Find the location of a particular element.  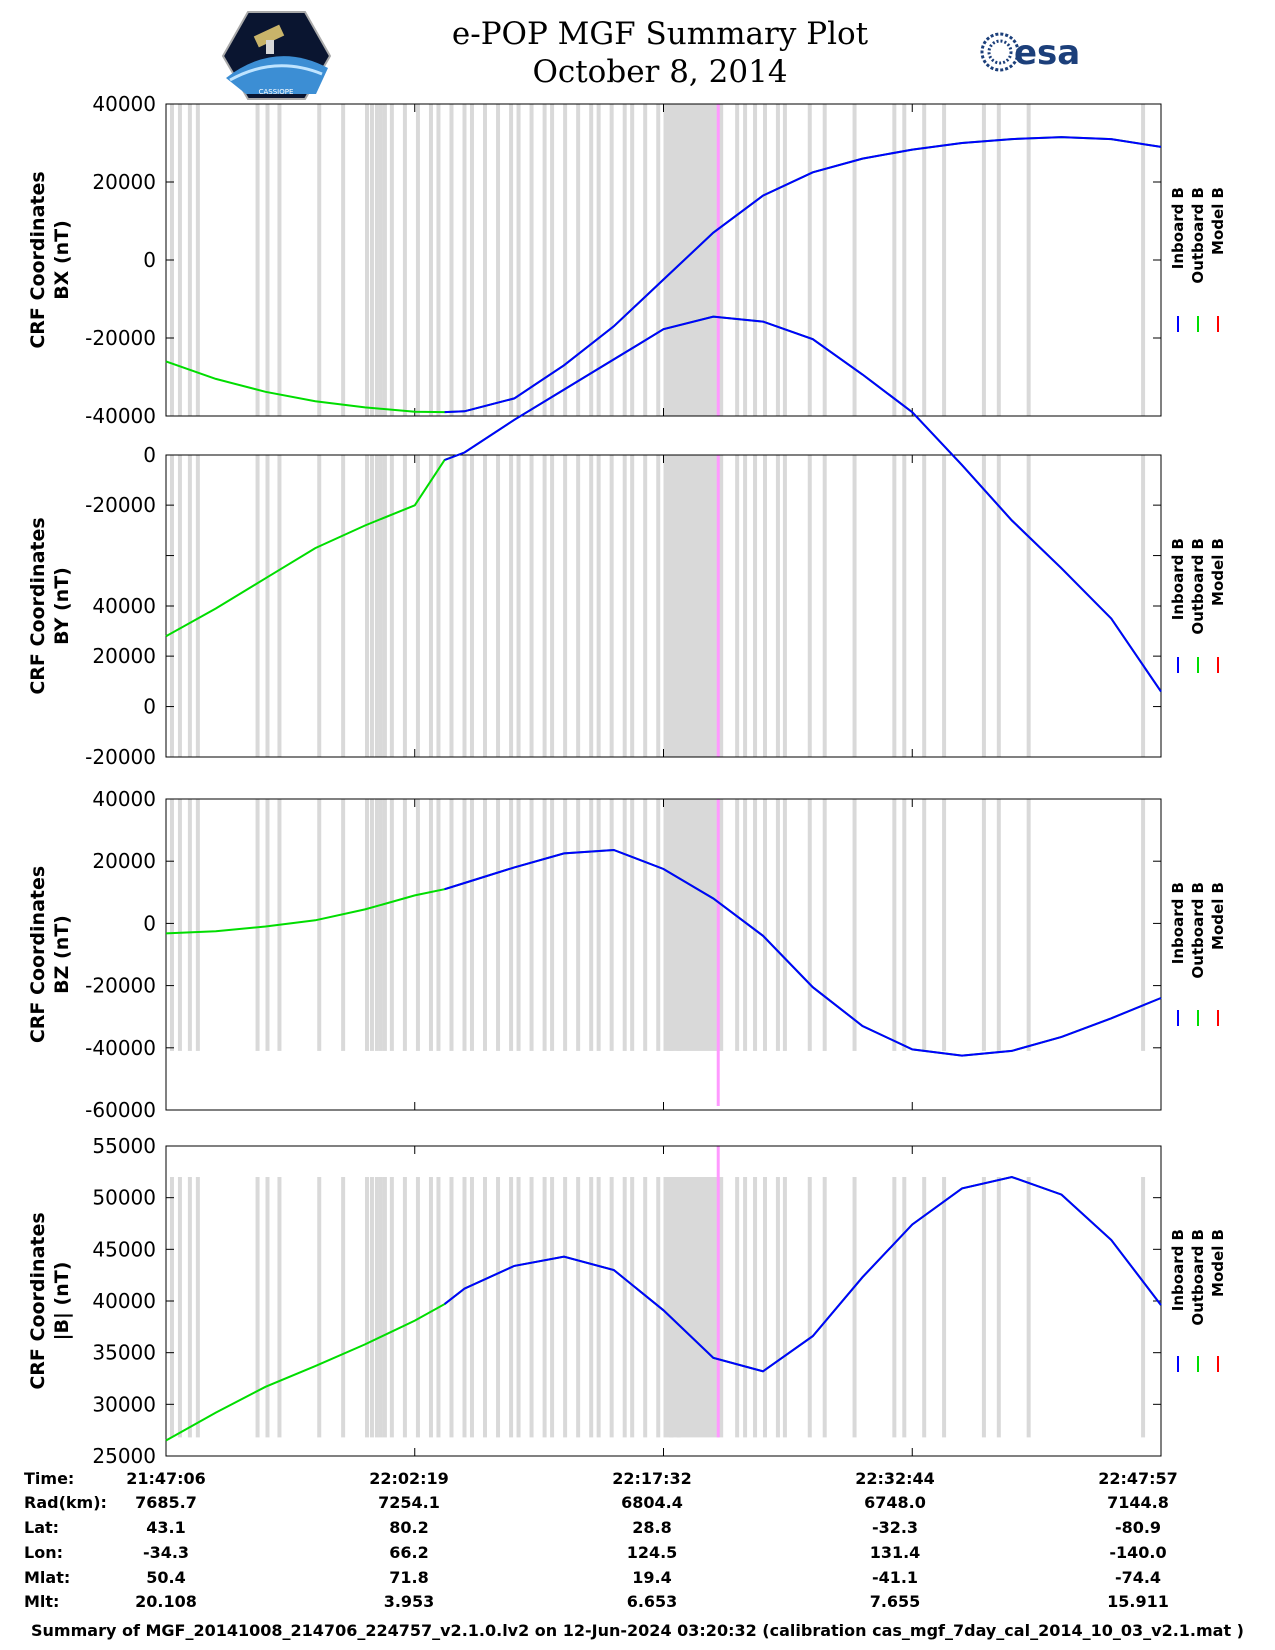

data-gap-block is located at coordinates (693, 925).